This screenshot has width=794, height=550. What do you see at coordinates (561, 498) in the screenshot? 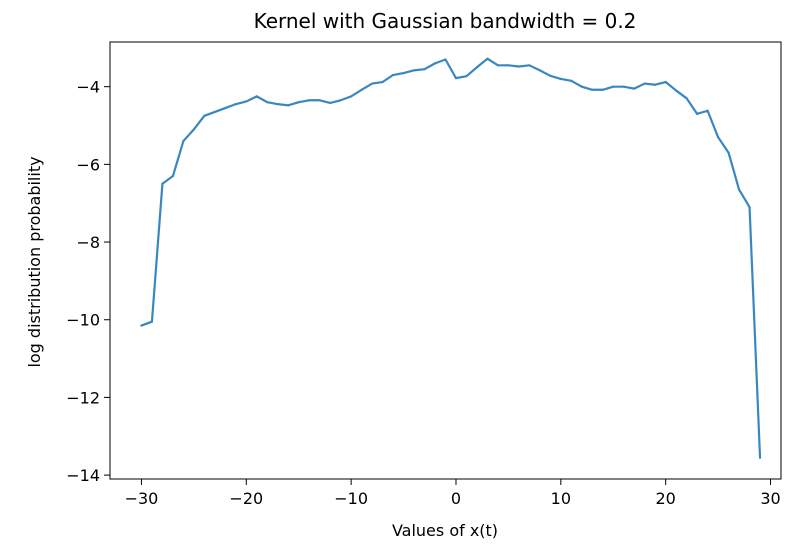
I see `x-tick-label: 10` at bounding box center [561, 498].